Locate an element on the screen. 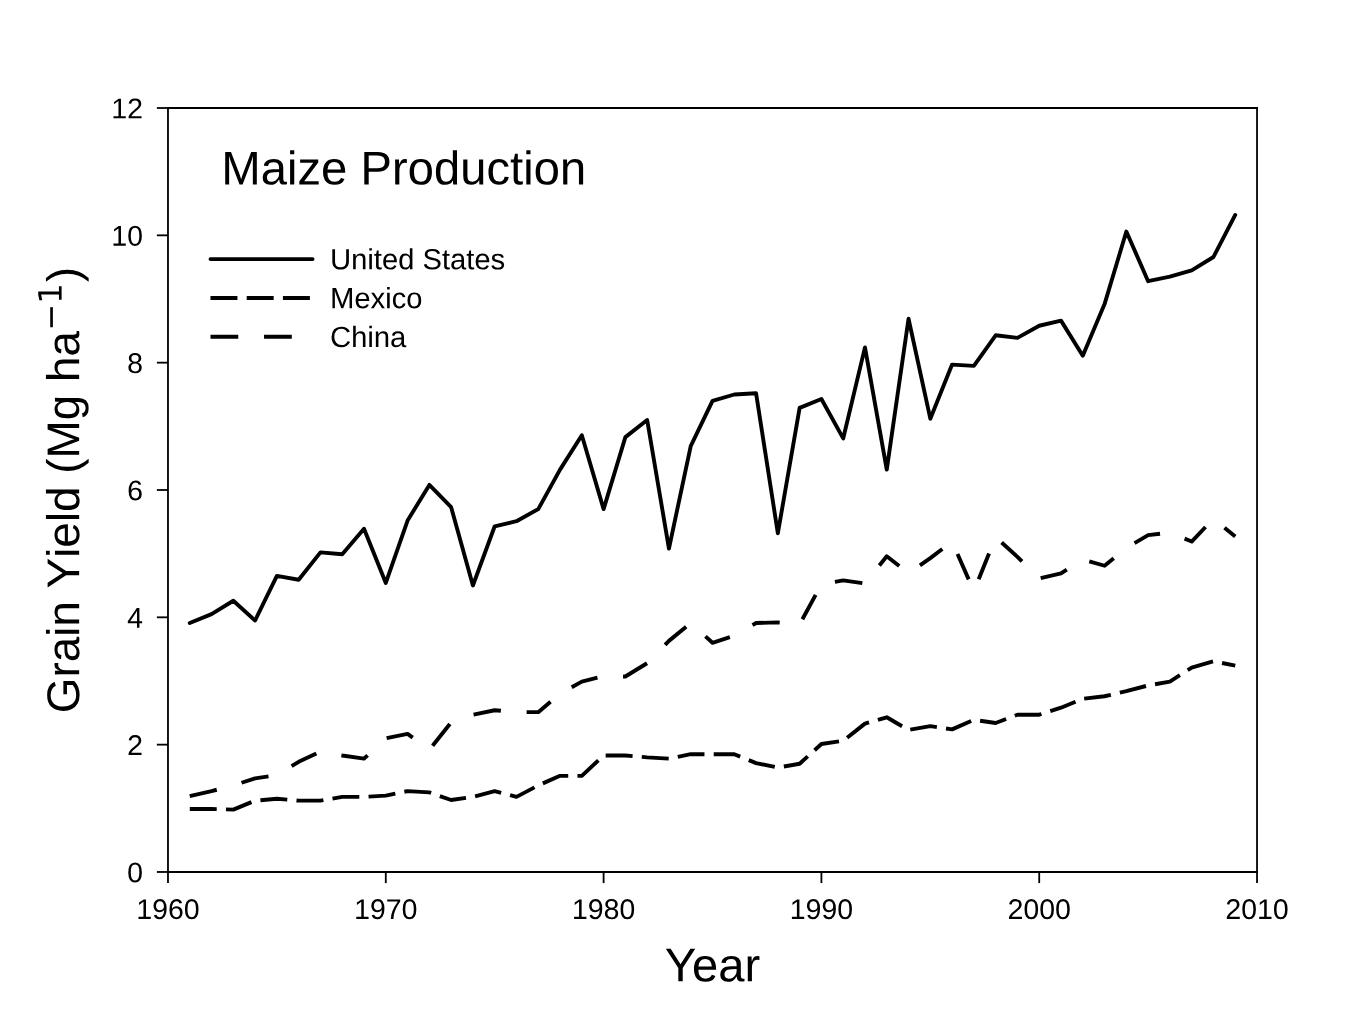 The width and height of the screenshot is (1346, 1017). y-axis-title: Grain Yield (Mg ha$^{−1}$) is located at coordinates (63, 490).